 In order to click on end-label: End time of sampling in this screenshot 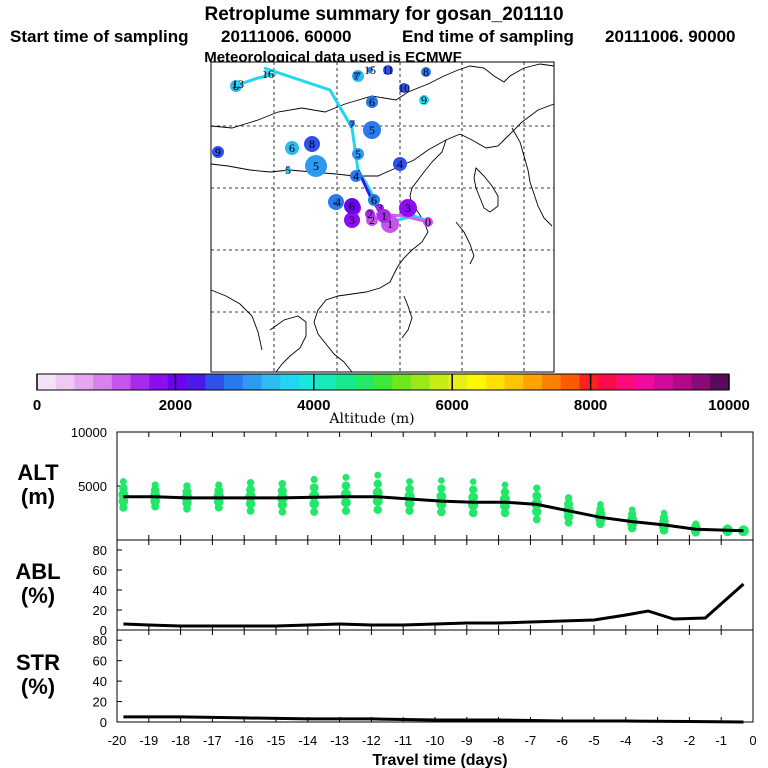, I will do `click(488, 36)`.